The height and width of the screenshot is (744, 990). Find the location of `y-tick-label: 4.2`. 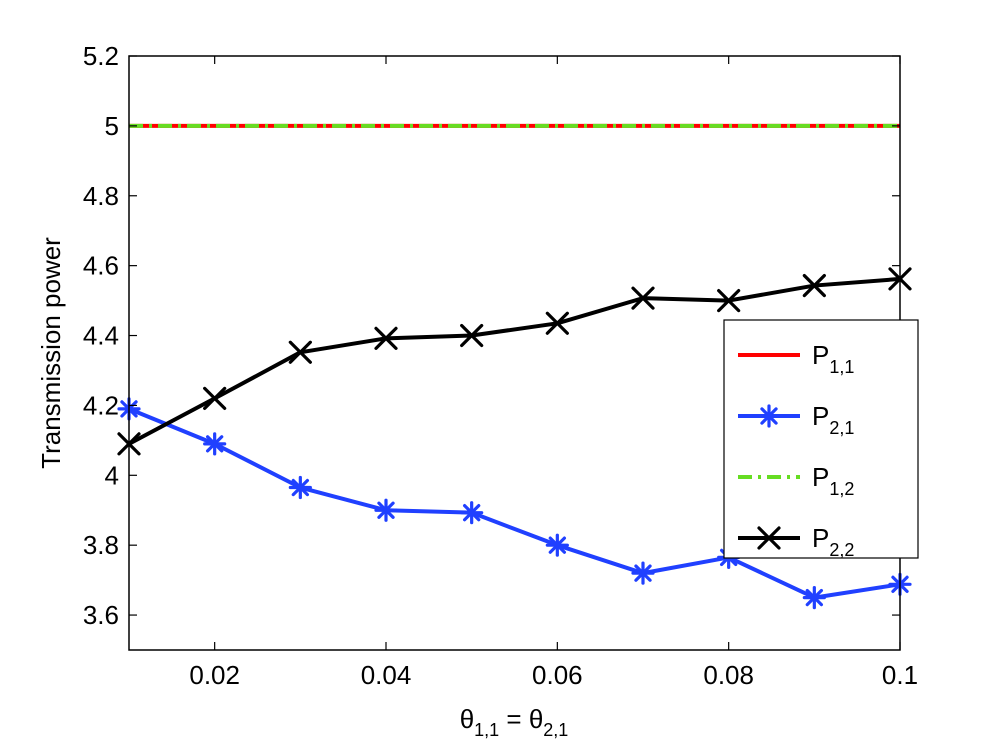

y-tick-label: 4.2 is located at coordinates (101, 405).